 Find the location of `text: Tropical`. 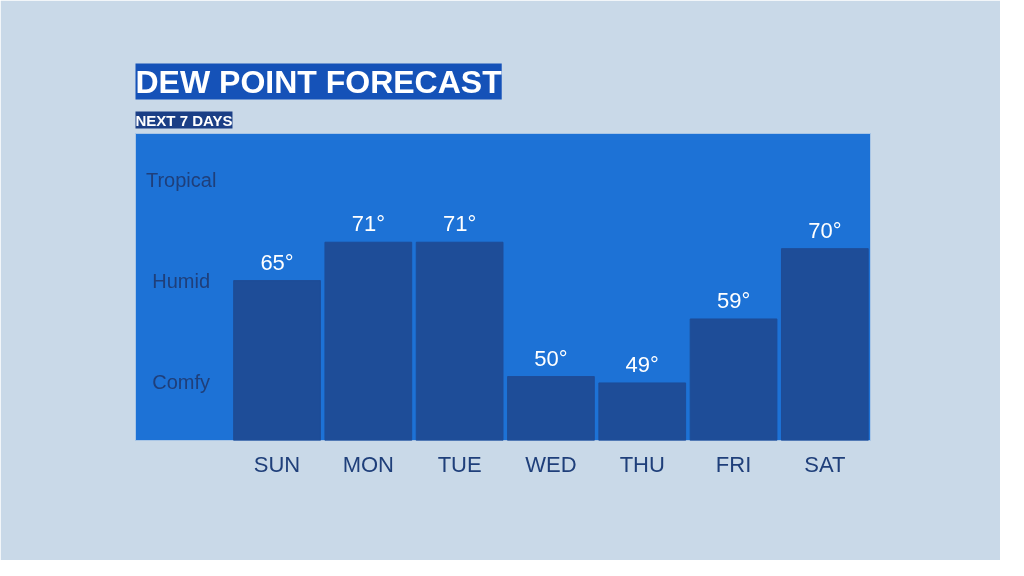

text: Tropical is located at coordinates (181, 179).